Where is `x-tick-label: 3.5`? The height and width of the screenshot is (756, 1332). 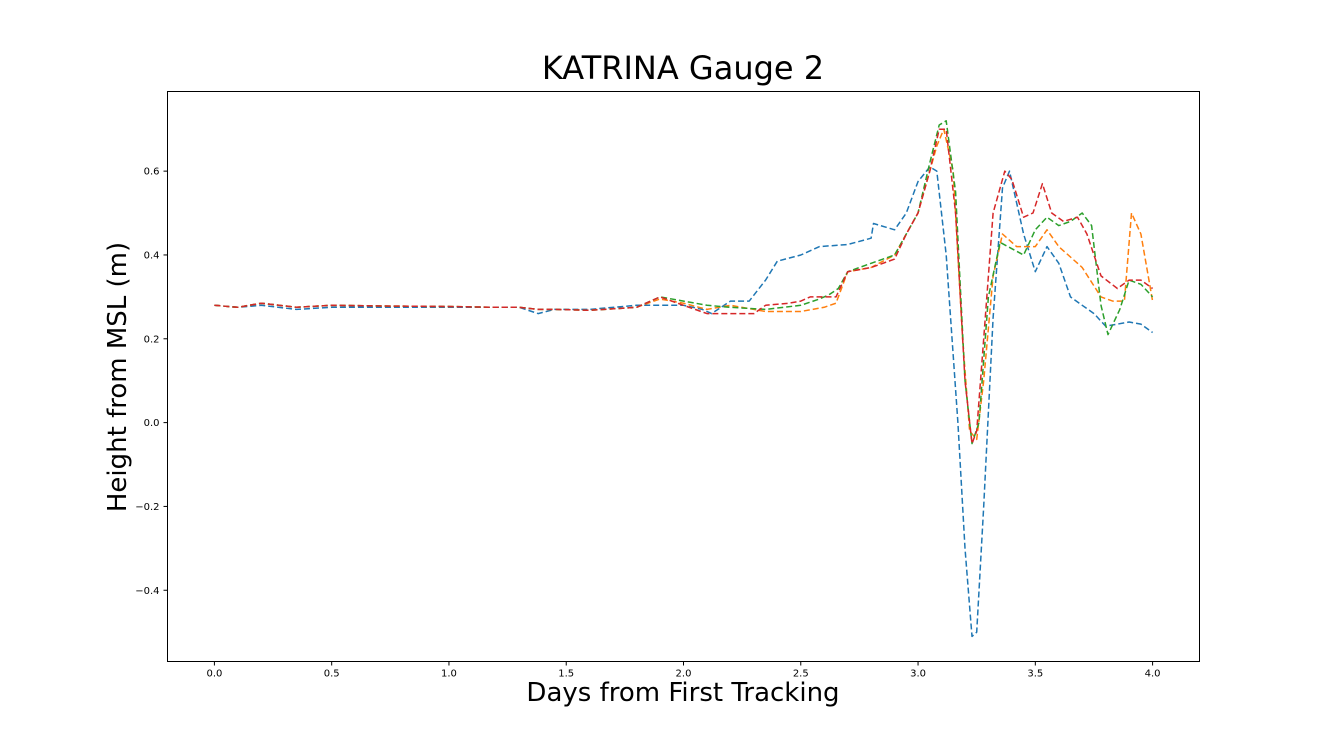 x-tick-label: 3.5 is located at coordinates (1035, 674).